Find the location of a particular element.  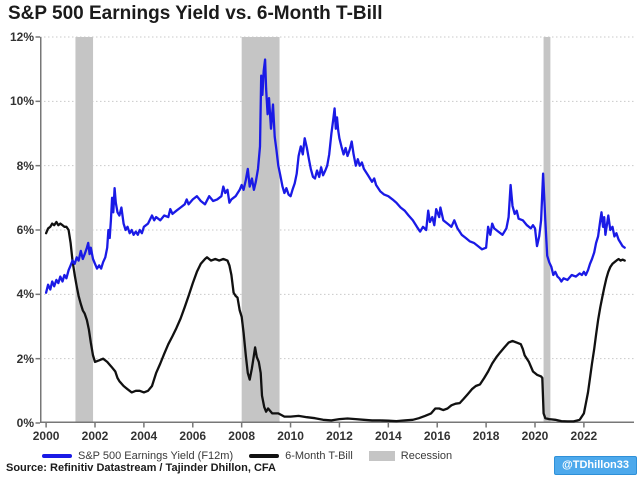

legend-label-recession: Recession is located at coordinates (426, 456).